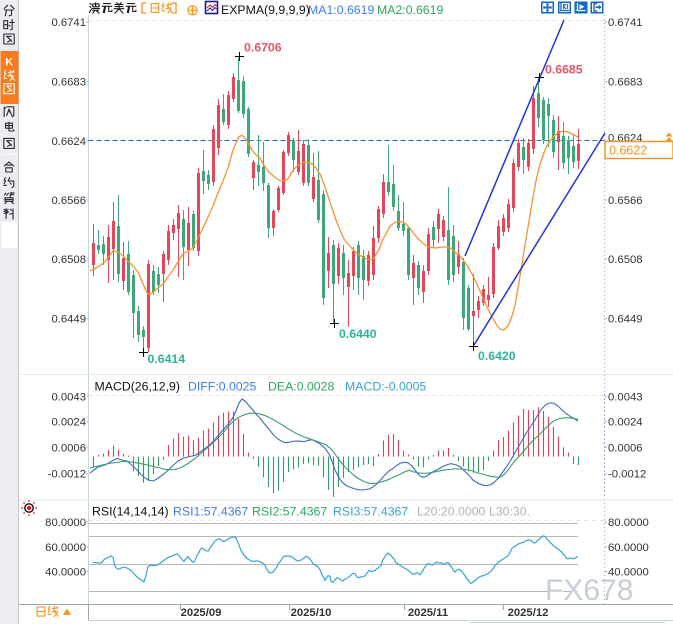  What do you see at coordinates (265, 10) in the screenshot?
I see `svg-text: EXPMA(9,9,9,9)` at bounding box center [265, 10].